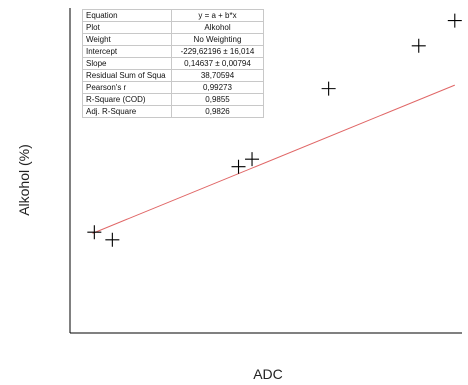 Image resolution: width=468 pixels, height=385 pixels. Describe the element at coordinates (127, 51) in the screenshot. I see `stats-key: Intercept` at that location.